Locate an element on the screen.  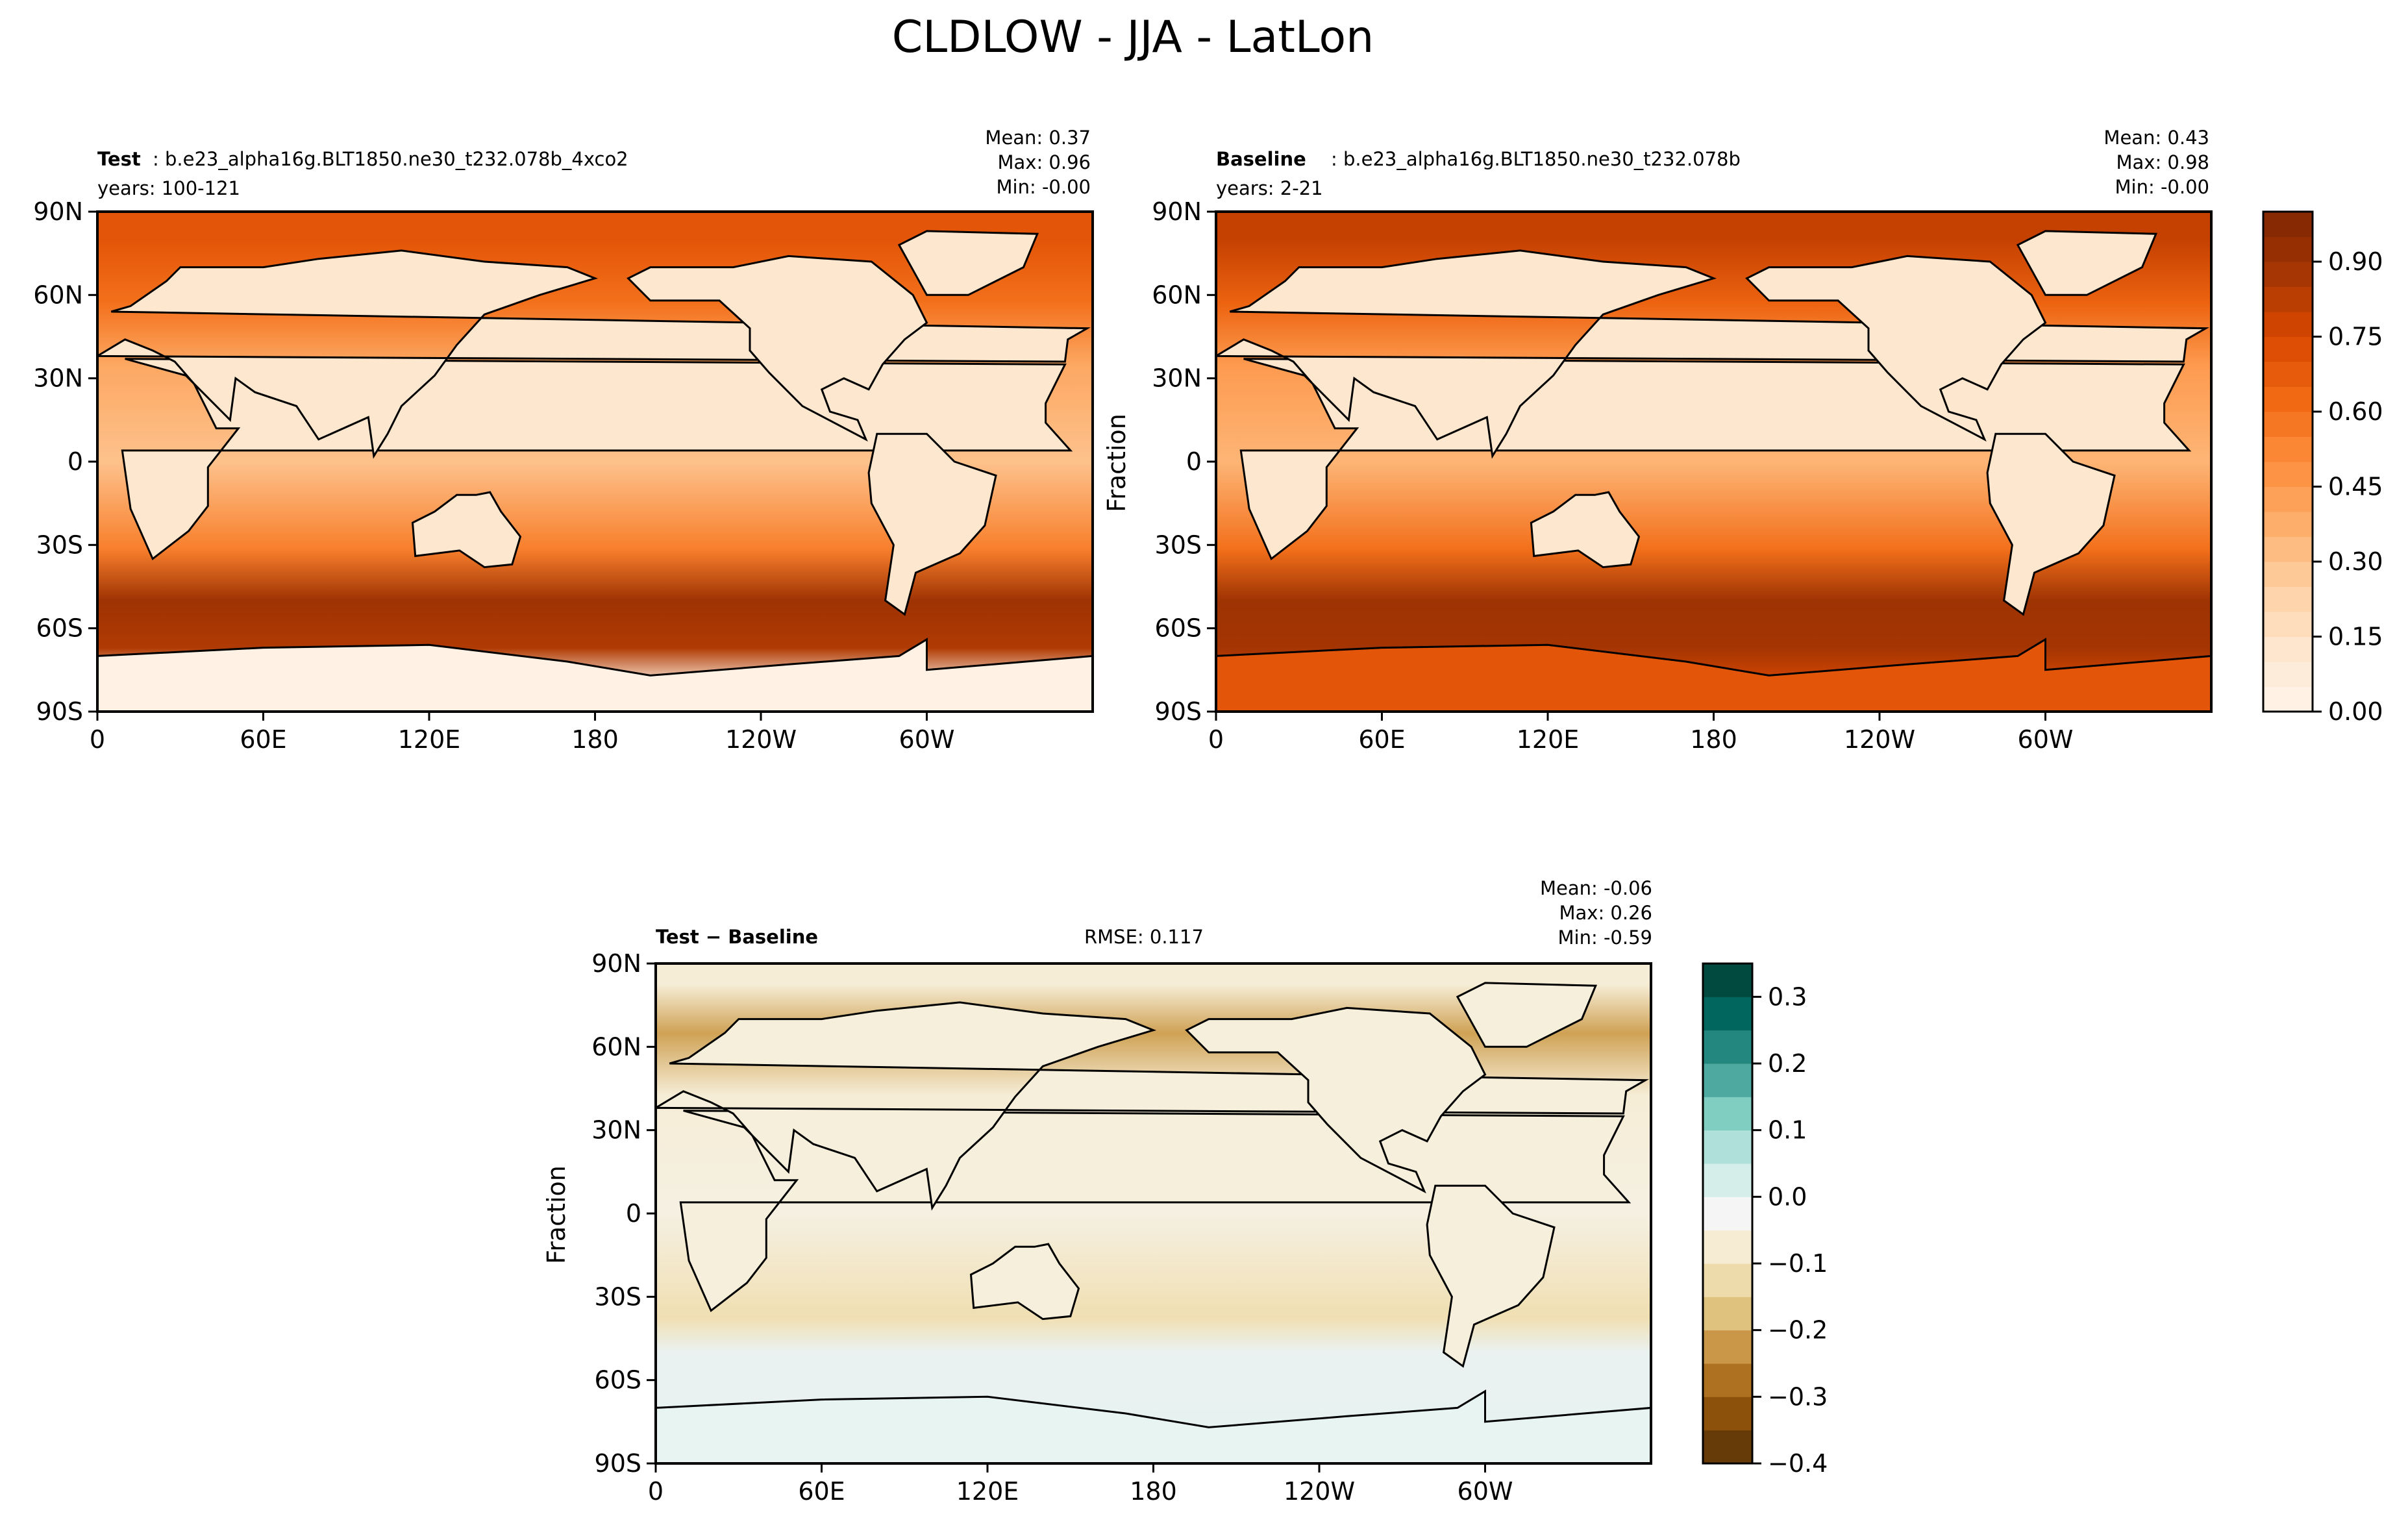
difference-coastline-greenland is located at coordinates (1527, 1015).